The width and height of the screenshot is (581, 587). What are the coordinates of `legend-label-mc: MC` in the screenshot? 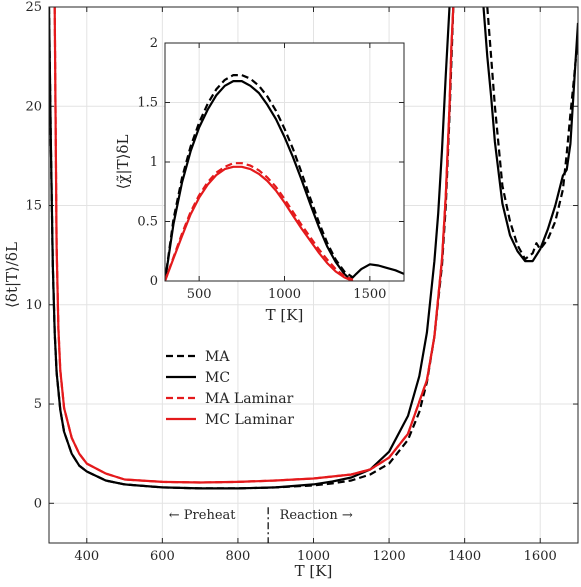 It's located at (217, 378).